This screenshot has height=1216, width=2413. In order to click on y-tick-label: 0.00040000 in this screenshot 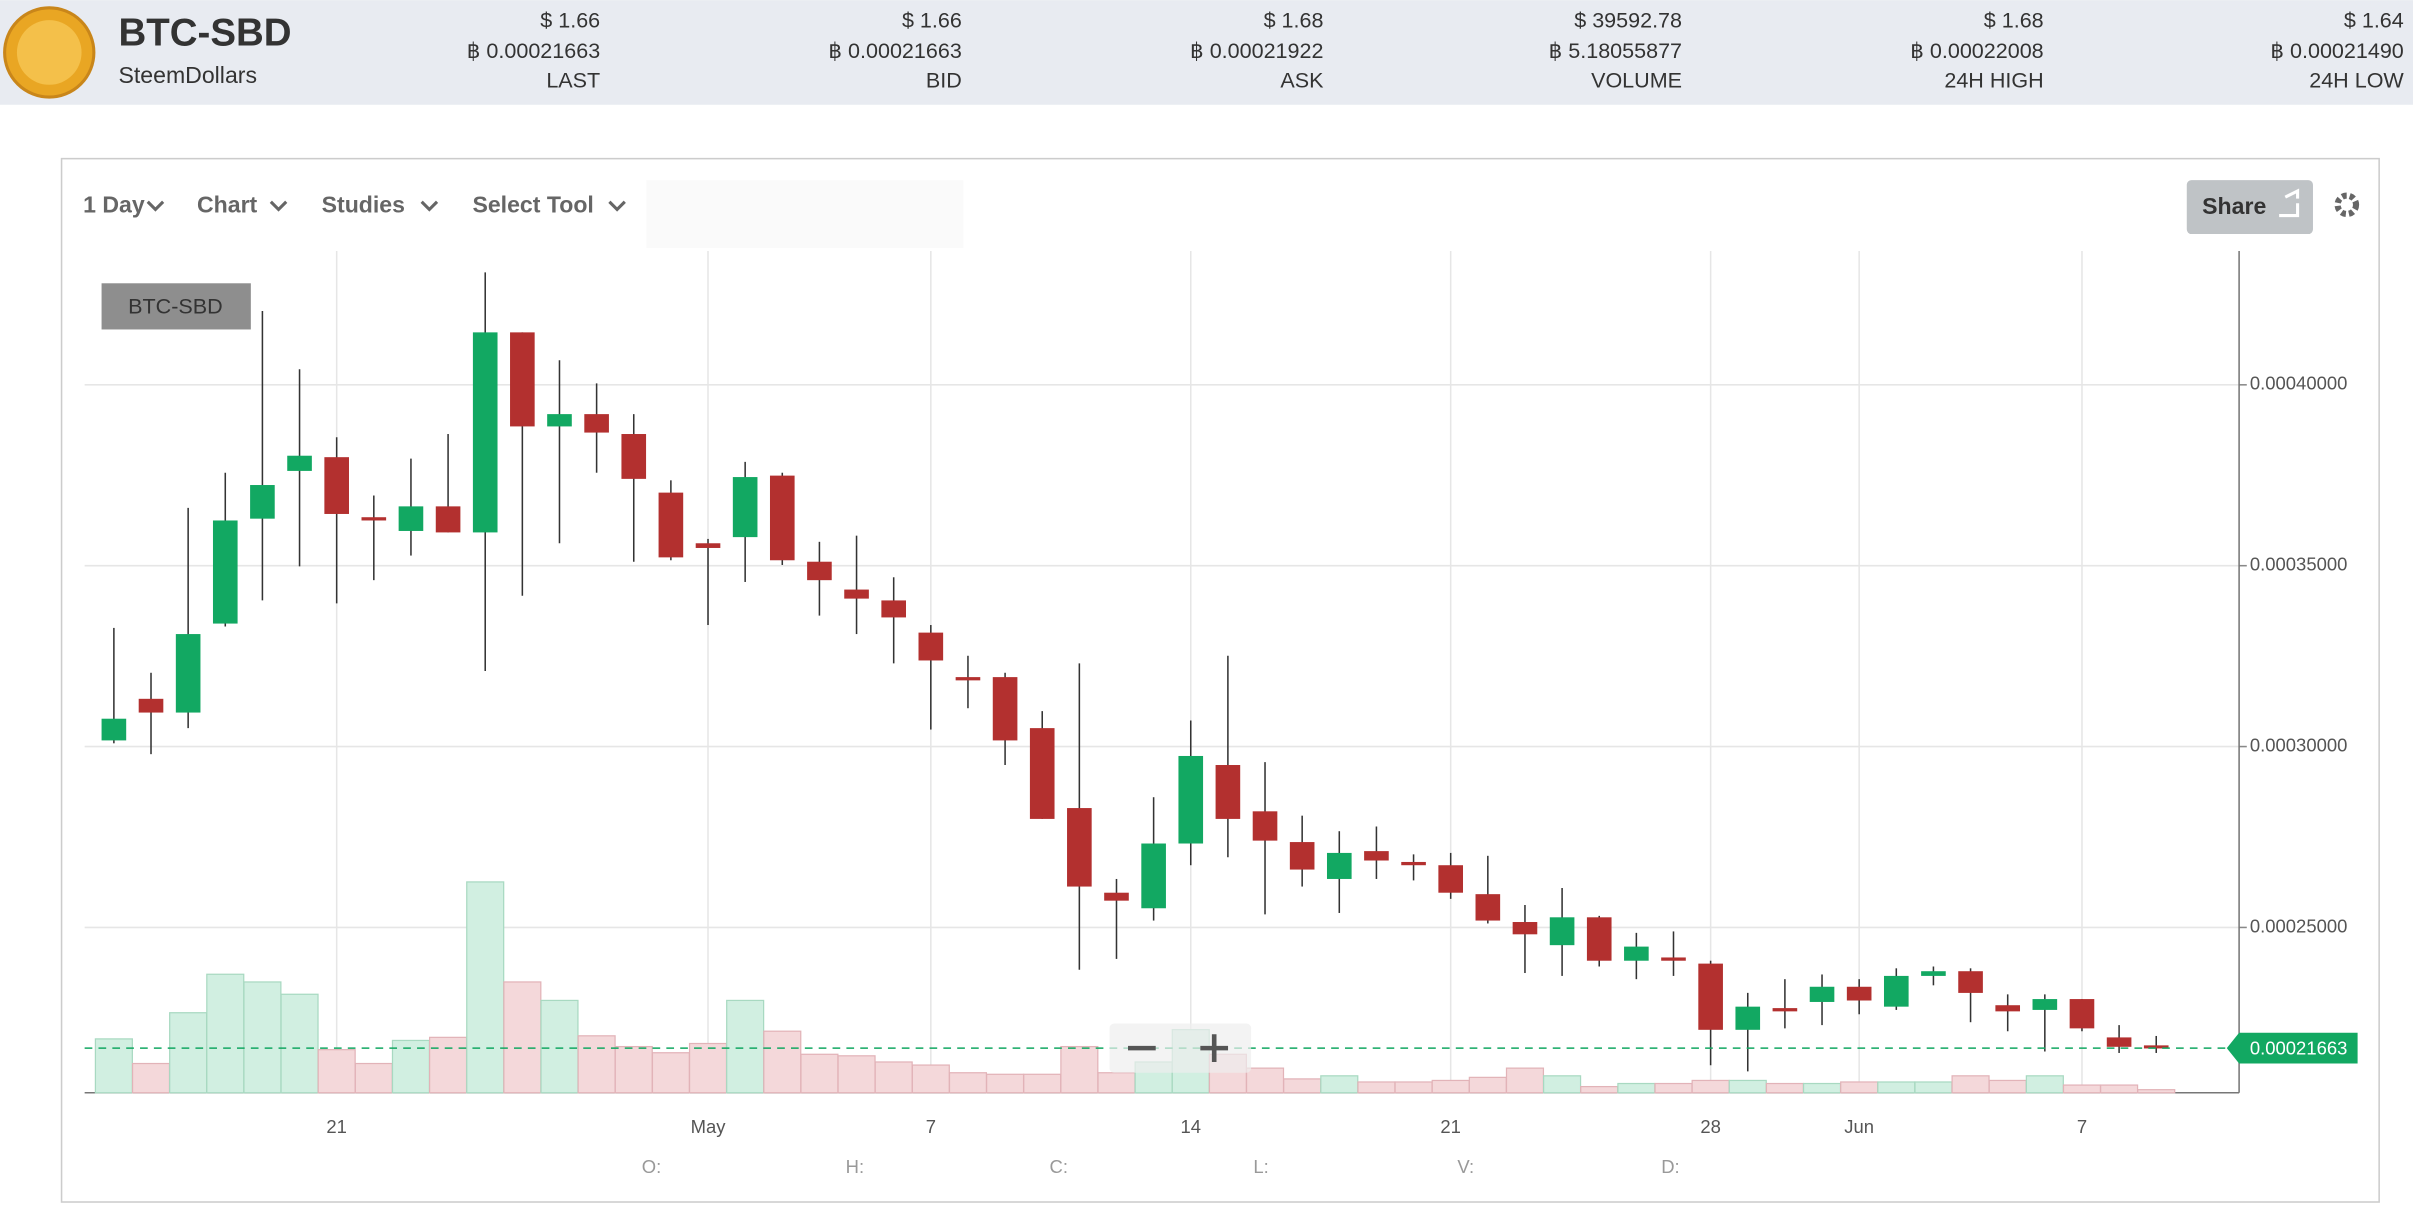, I will do `click(2299, 383)`.